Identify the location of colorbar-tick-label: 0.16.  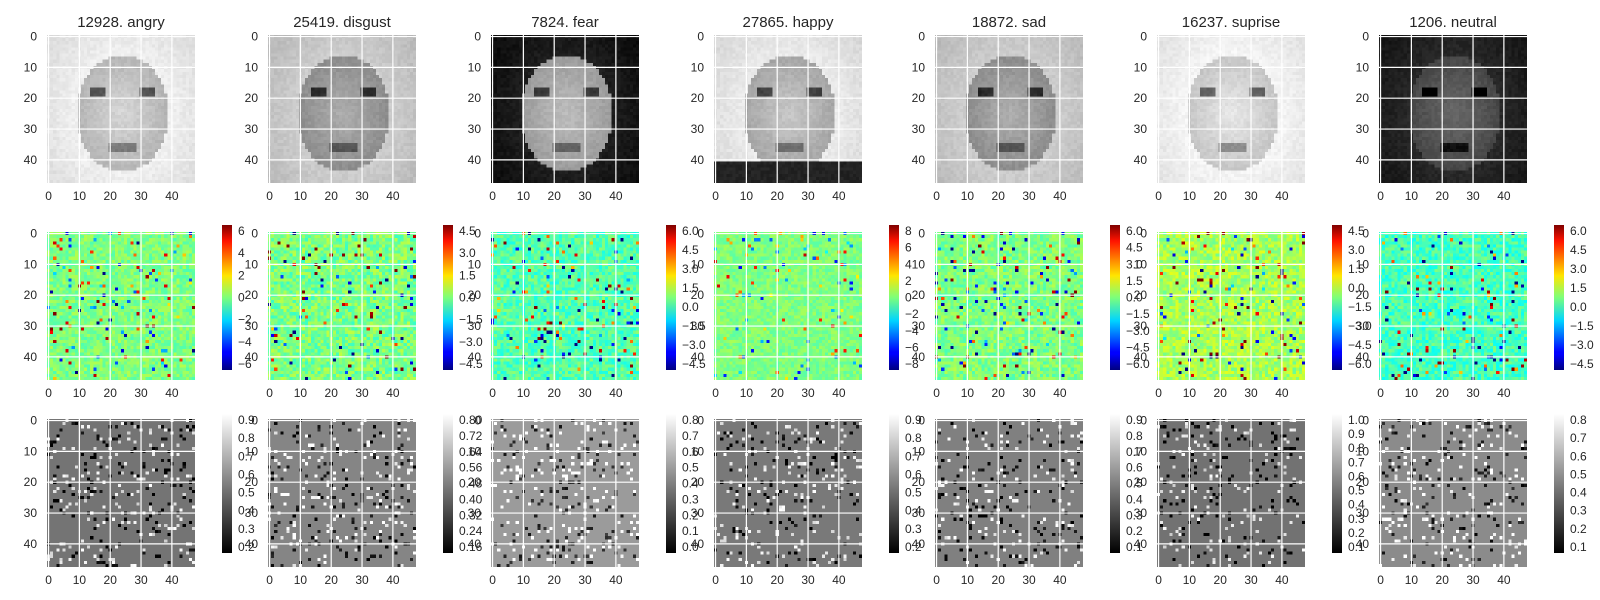
(471, 547).